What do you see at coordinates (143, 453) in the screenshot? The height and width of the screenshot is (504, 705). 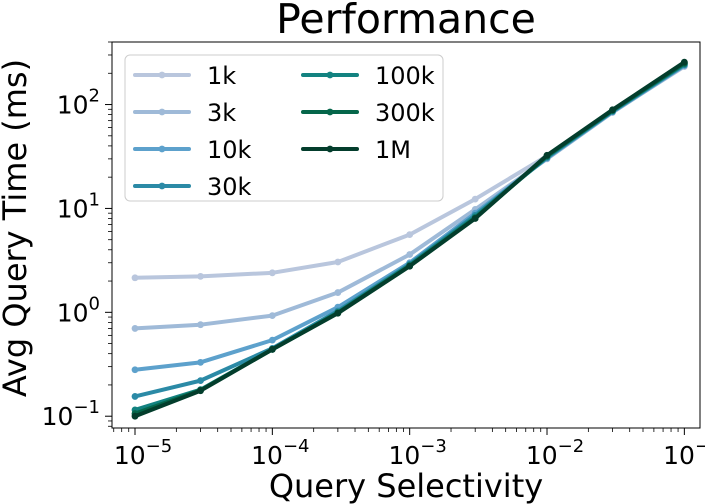 I see `x-tick-label: 10⁻⁵` at bounding box center [143, 453].